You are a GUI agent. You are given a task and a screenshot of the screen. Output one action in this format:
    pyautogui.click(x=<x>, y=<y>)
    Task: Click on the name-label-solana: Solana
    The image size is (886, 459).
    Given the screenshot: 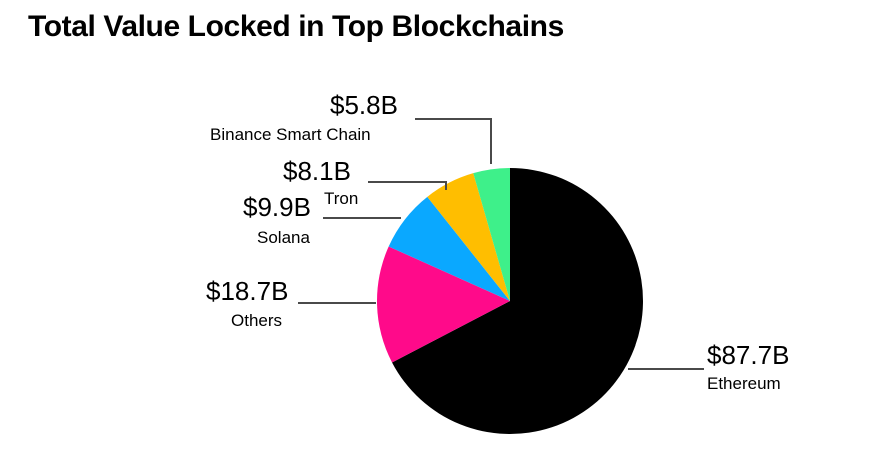 What is the action you would take?
    pyautogui.click(x=283, y=237)
    